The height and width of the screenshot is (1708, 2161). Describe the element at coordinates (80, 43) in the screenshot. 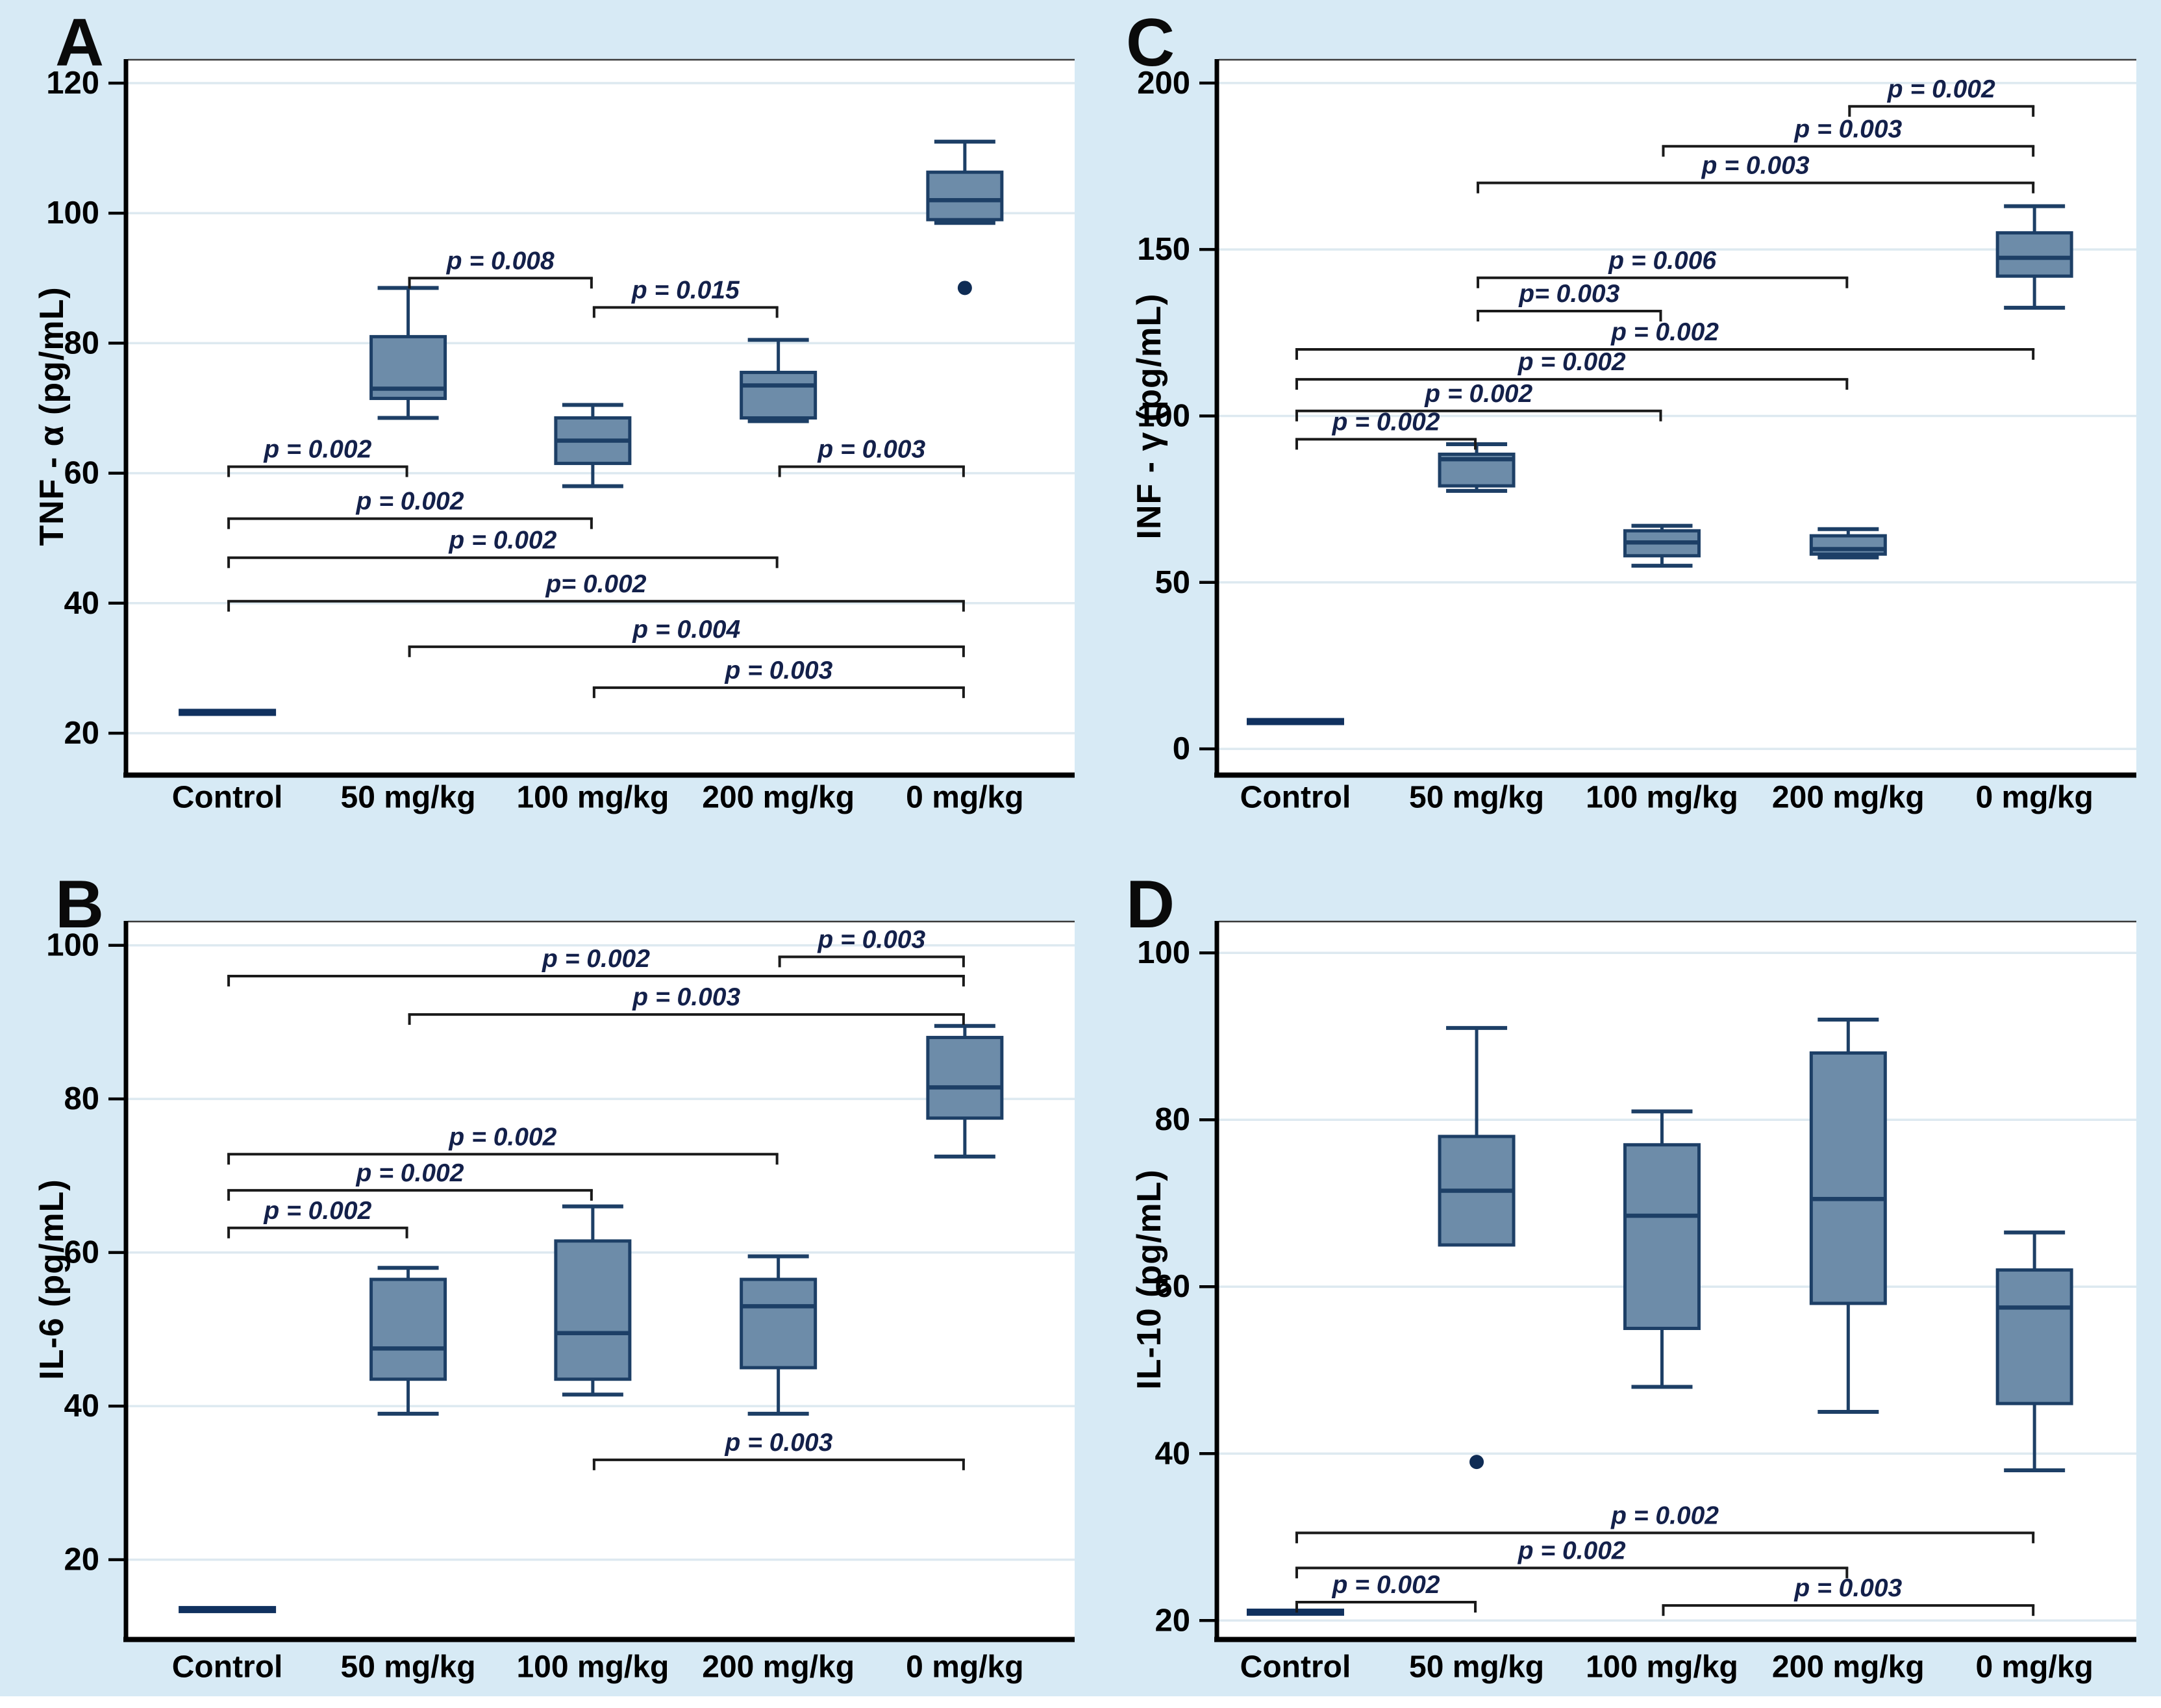

I see `panel-a-letter: A` at that location.